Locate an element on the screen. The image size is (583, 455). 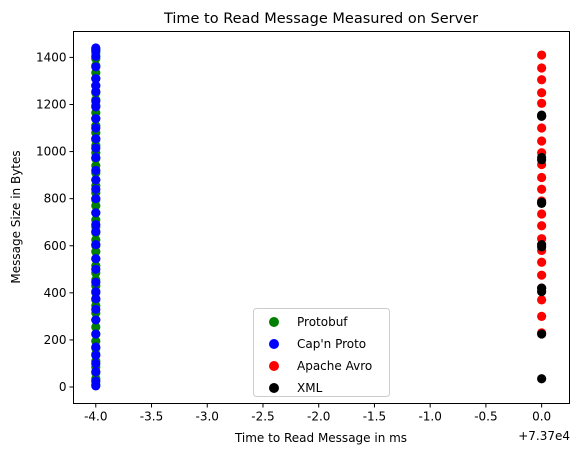
y-axis-label: Message Size in Bytes is located at coordinates (16, 216).